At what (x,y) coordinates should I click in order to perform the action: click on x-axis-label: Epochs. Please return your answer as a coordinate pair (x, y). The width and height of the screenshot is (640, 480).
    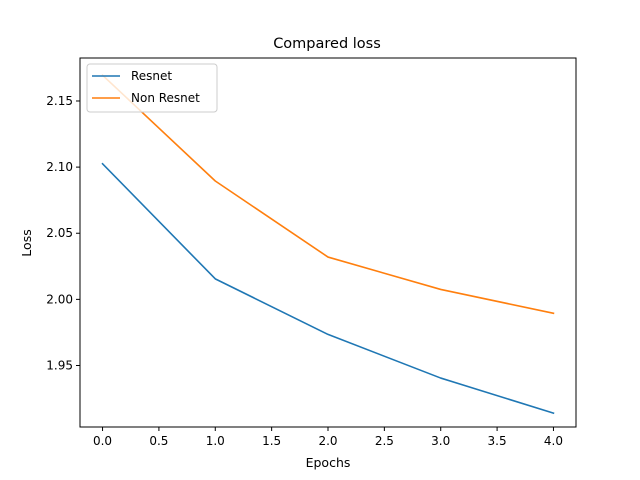
    Looking at the image, I should click on (328, 462).